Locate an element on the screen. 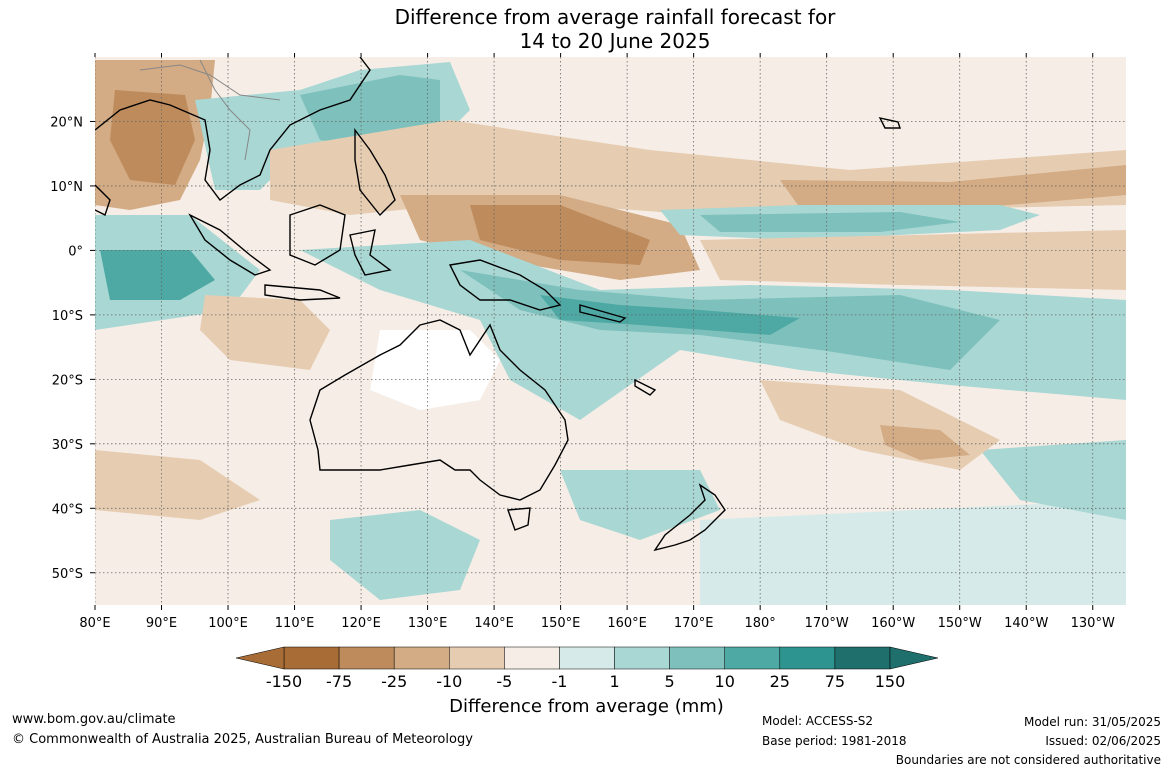 This screenshot has height=774, width=1173. lon-tick-label: 170°W is located at coordinates (827, 623).